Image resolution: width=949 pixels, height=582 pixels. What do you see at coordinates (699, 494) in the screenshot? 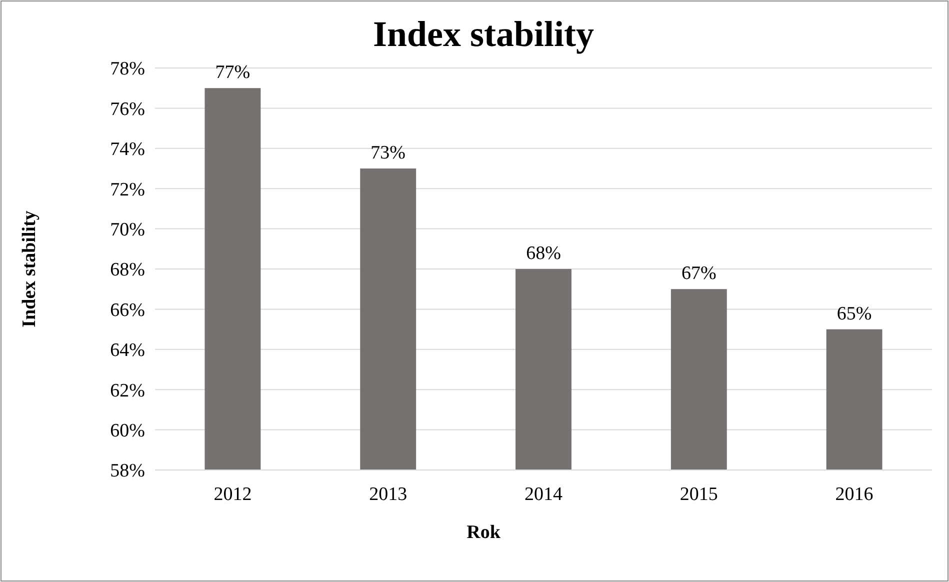
I see `x-tick-label: 2015` at bounding box center [699, 494].